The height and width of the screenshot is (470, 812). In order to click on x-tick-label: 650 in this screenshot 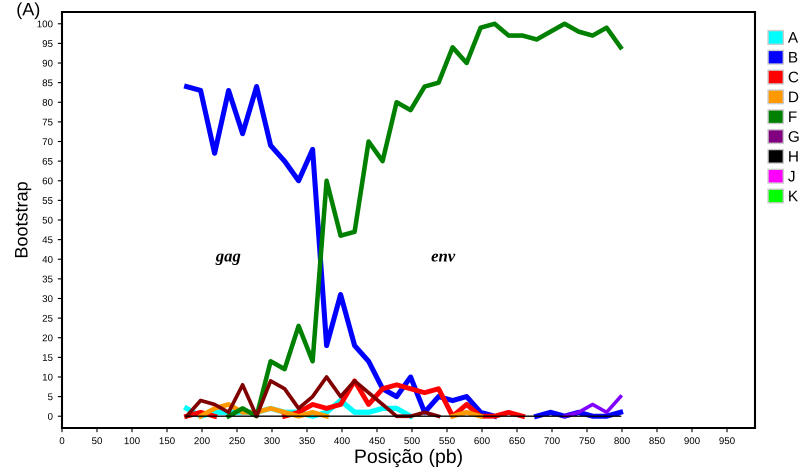, I will do `click(517, 440)`.